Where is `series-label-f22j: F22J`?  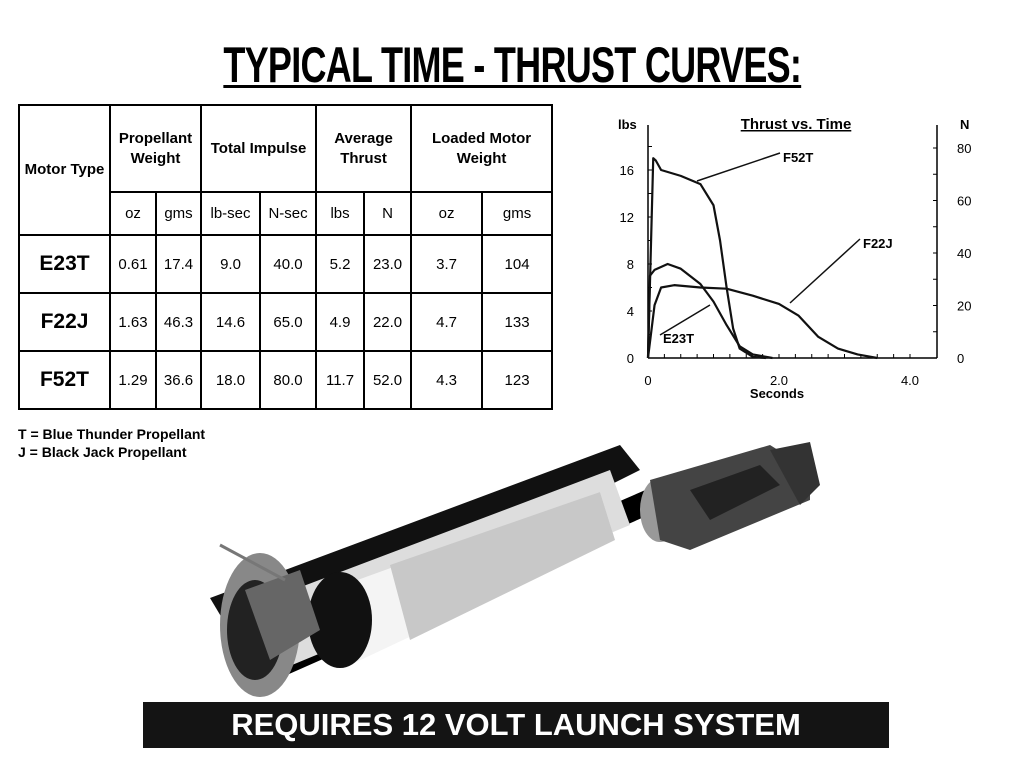
series-label-f22j: F22J is located at coordinates (878, 243).